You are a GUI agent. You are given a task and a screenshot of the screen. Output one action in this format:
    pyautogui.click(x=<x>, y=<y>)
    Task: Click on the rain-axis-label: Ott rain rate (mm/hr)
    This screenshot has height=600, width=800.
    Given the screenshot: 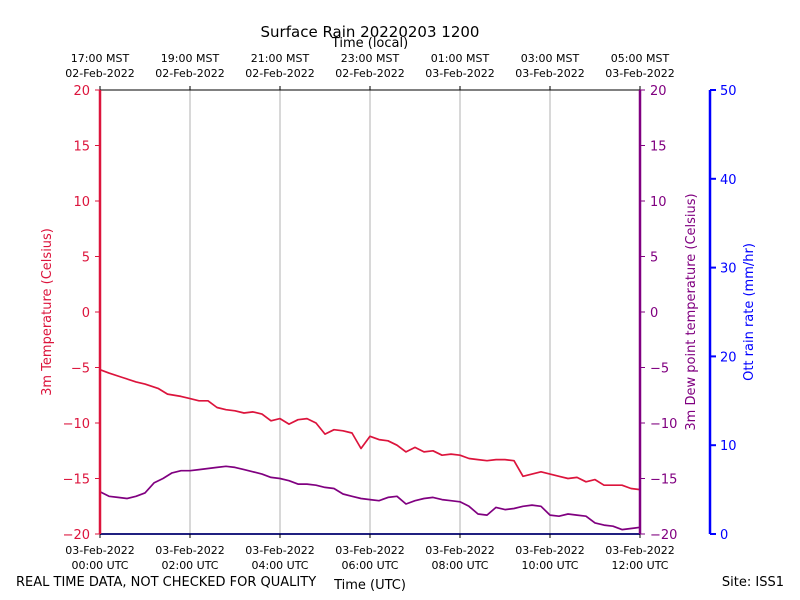 What is the action you would take?
    pyautogui.click(x=749, y=312)
    